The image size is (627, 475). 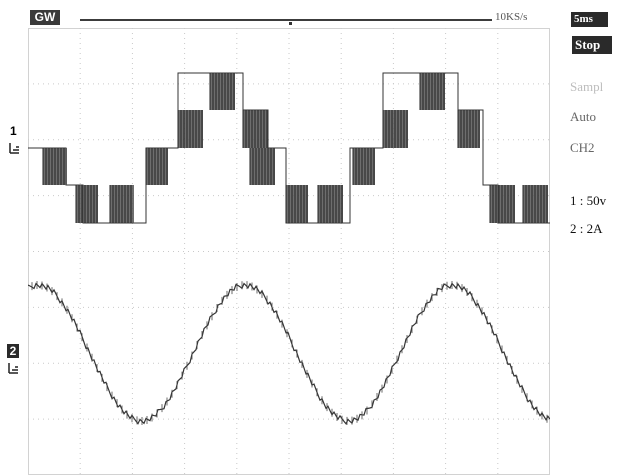 I want to click on ch2-marker-label: 2, so click(x=13, y=351).